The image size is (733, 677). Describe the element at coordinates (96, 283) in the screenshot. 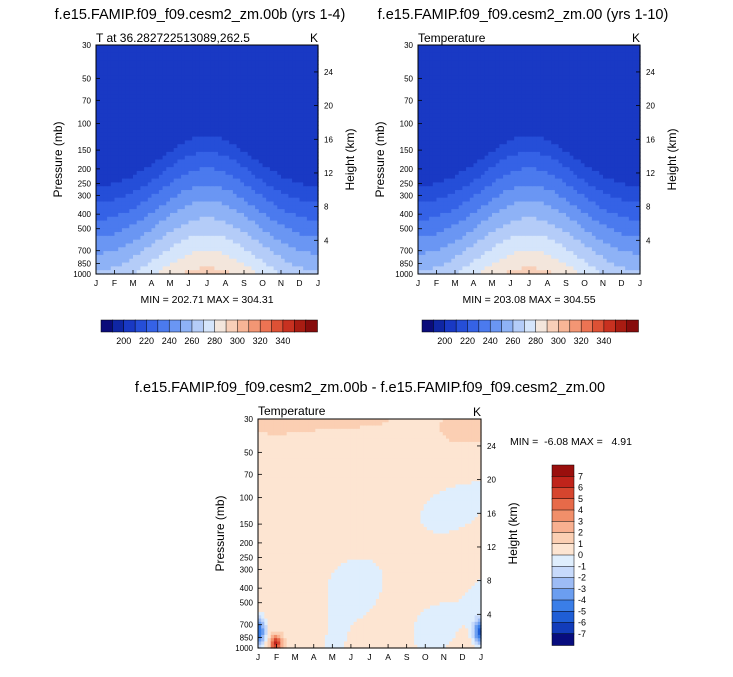

I see `x-tick-label: J` at that location.